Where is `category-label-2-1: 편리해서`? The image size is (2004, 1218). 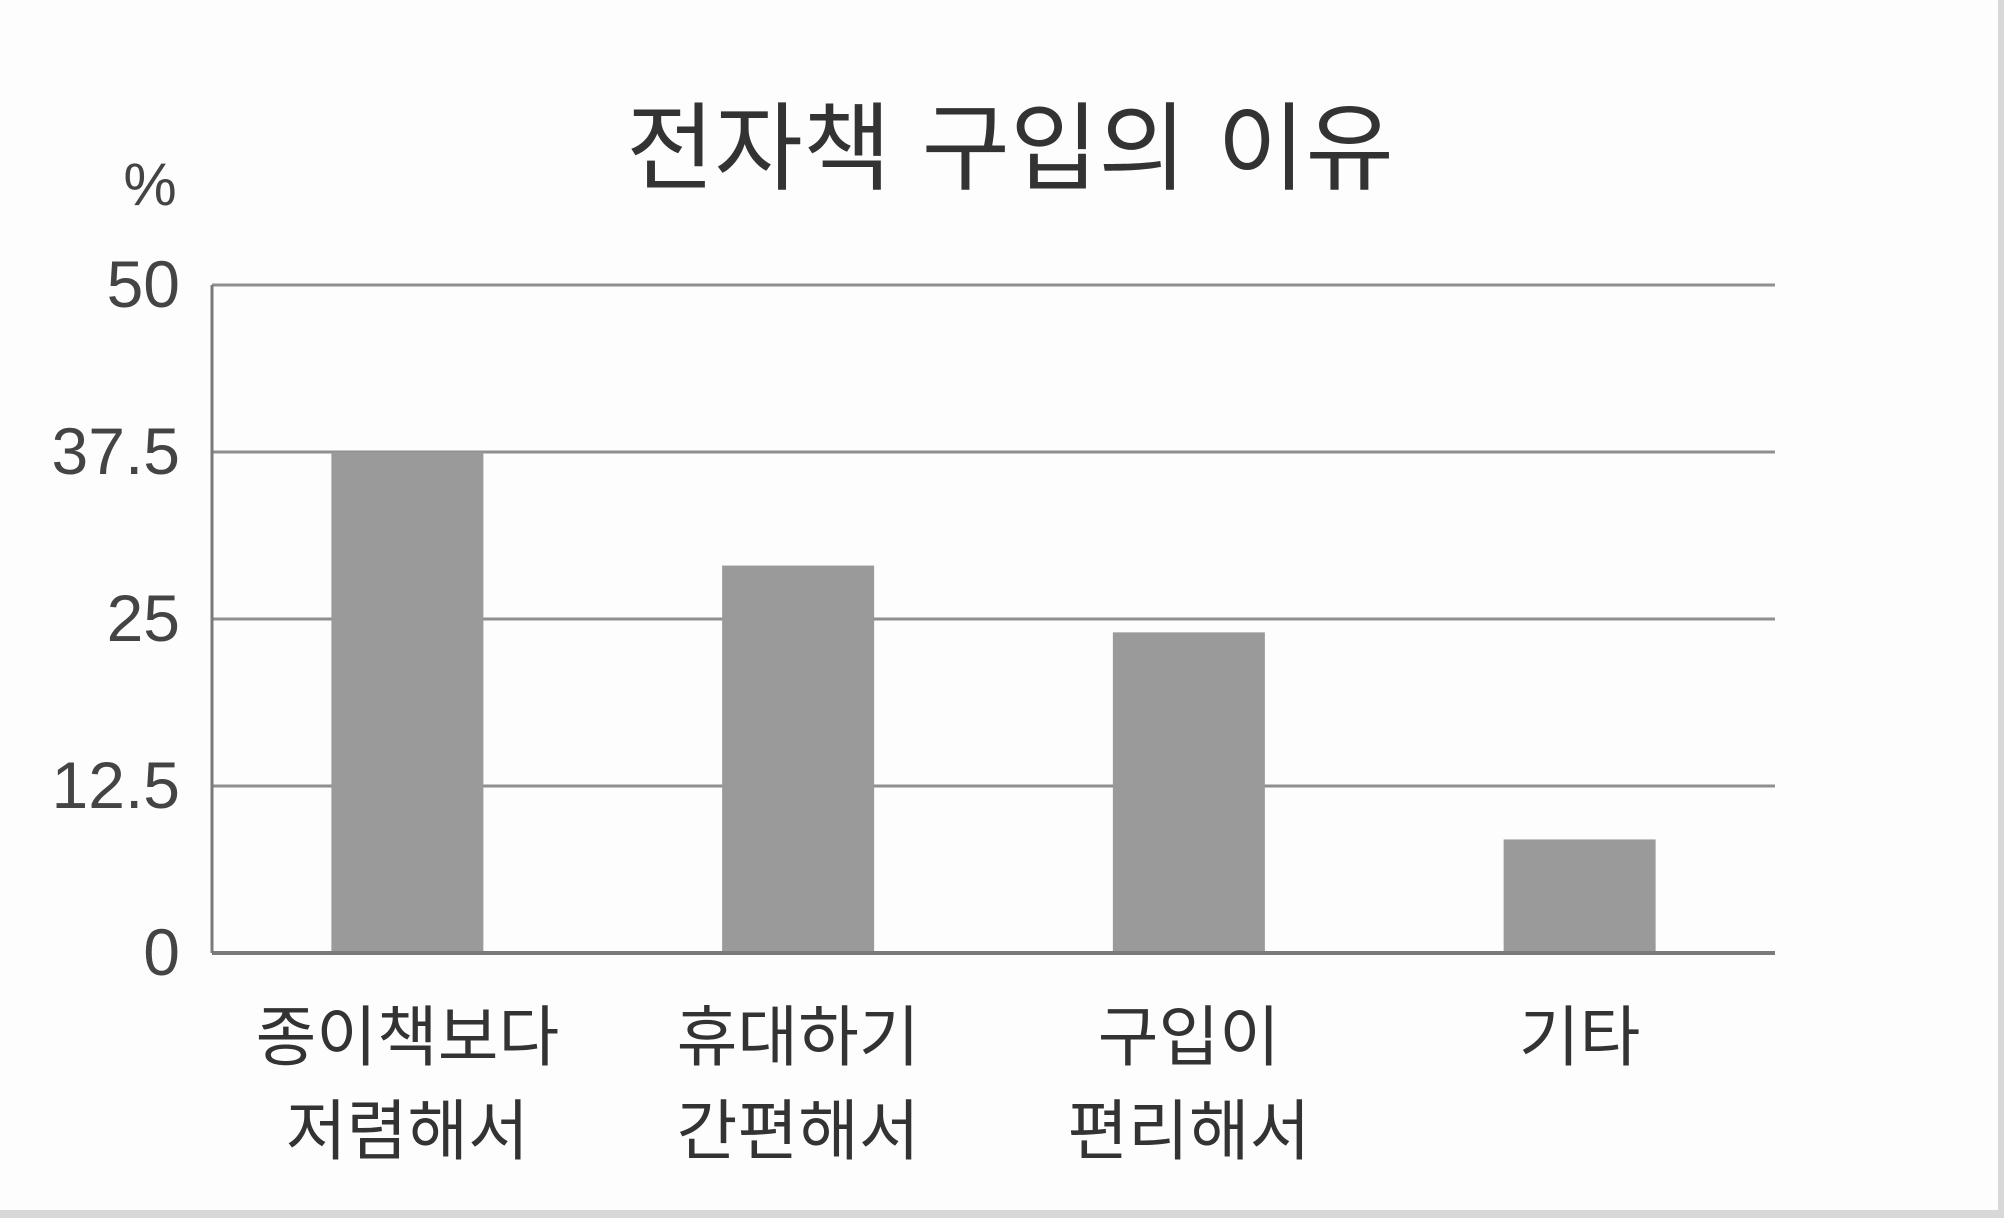 category-label-2-1: 편리해서 is located at coordinates (1188, 1131).